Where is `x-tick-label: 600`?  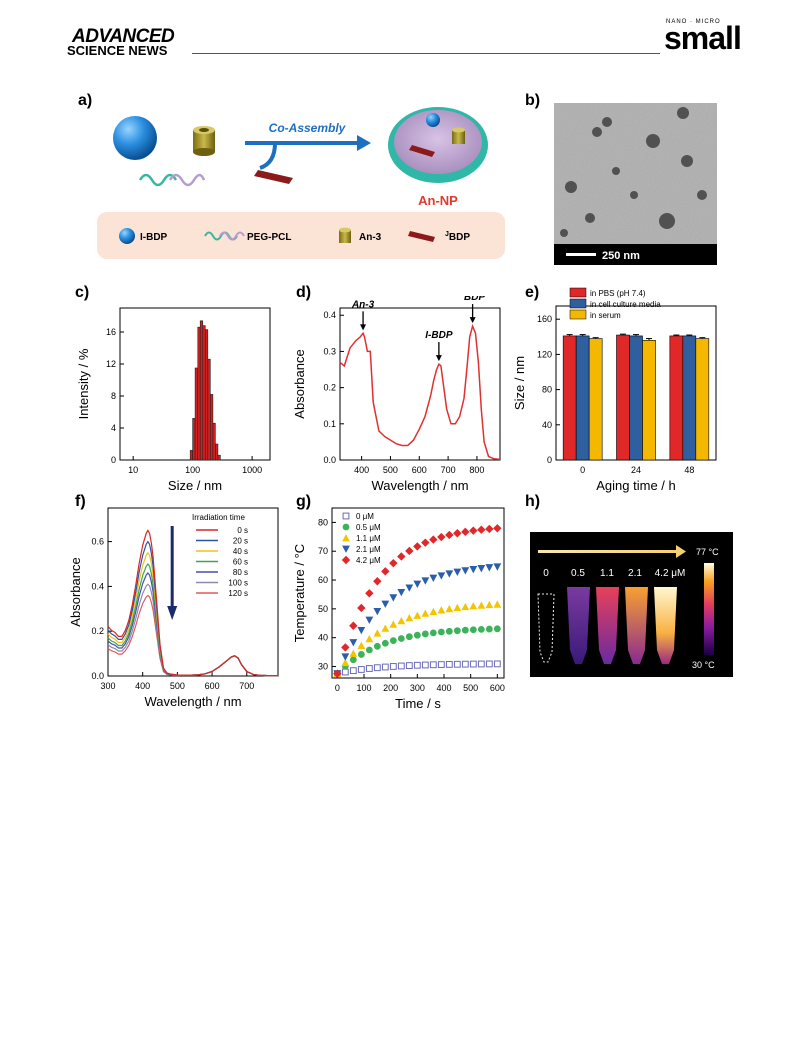 x-tick-label: 600 is located at coordinates (497, 688).